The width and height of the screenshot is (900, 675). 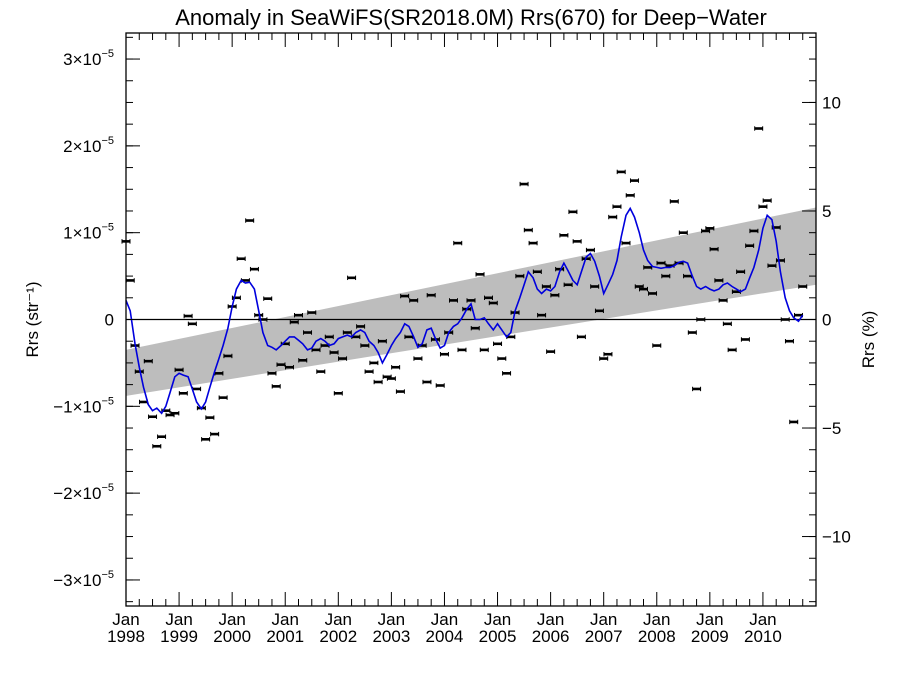 I want to click on x-tick-label-year: 2000, so click(x=232, y=636).